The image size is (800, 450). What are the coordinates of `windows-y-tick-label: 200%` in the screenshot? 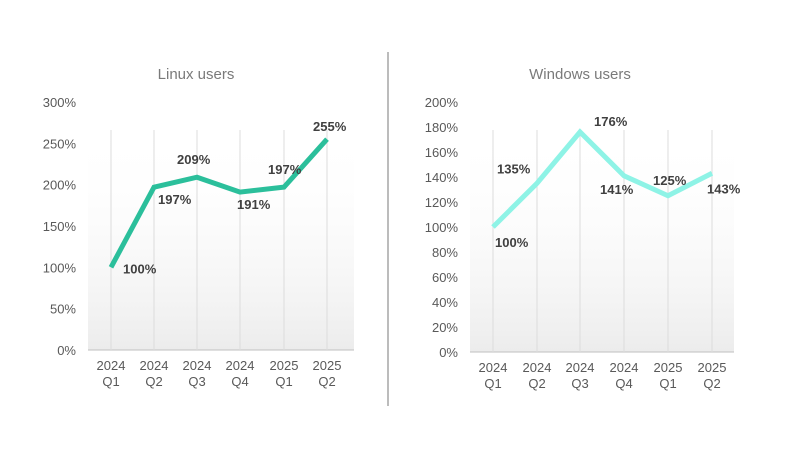 It's located at (442, 102).